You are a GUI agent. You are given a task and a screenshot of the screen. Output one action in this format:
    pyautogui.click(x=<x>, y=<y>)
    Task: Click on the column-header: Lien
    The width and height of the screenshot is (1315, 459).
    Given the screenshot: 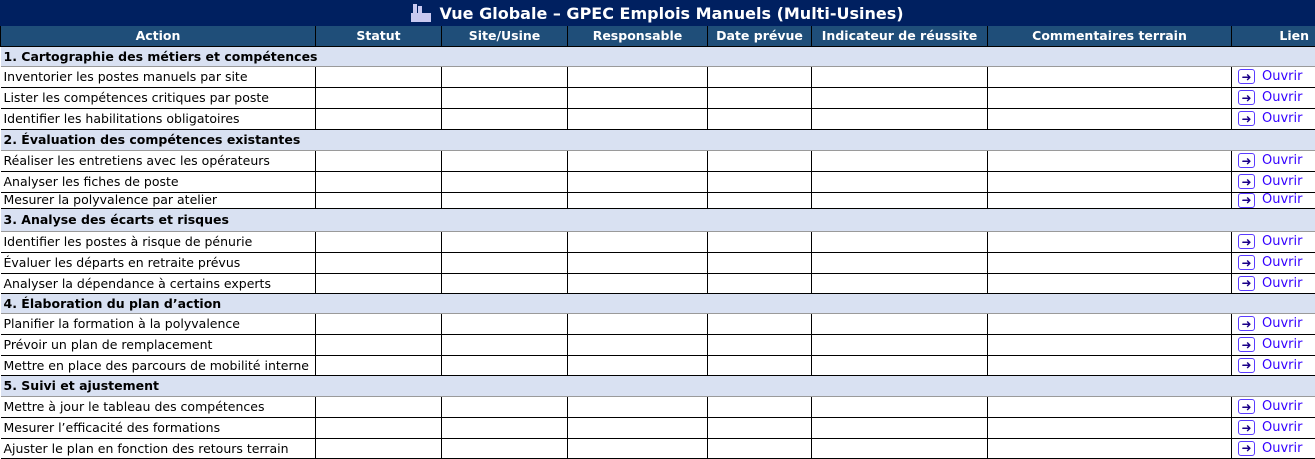 What is the action you would take?
    pyautogui.click(x=1273, y=36)
    